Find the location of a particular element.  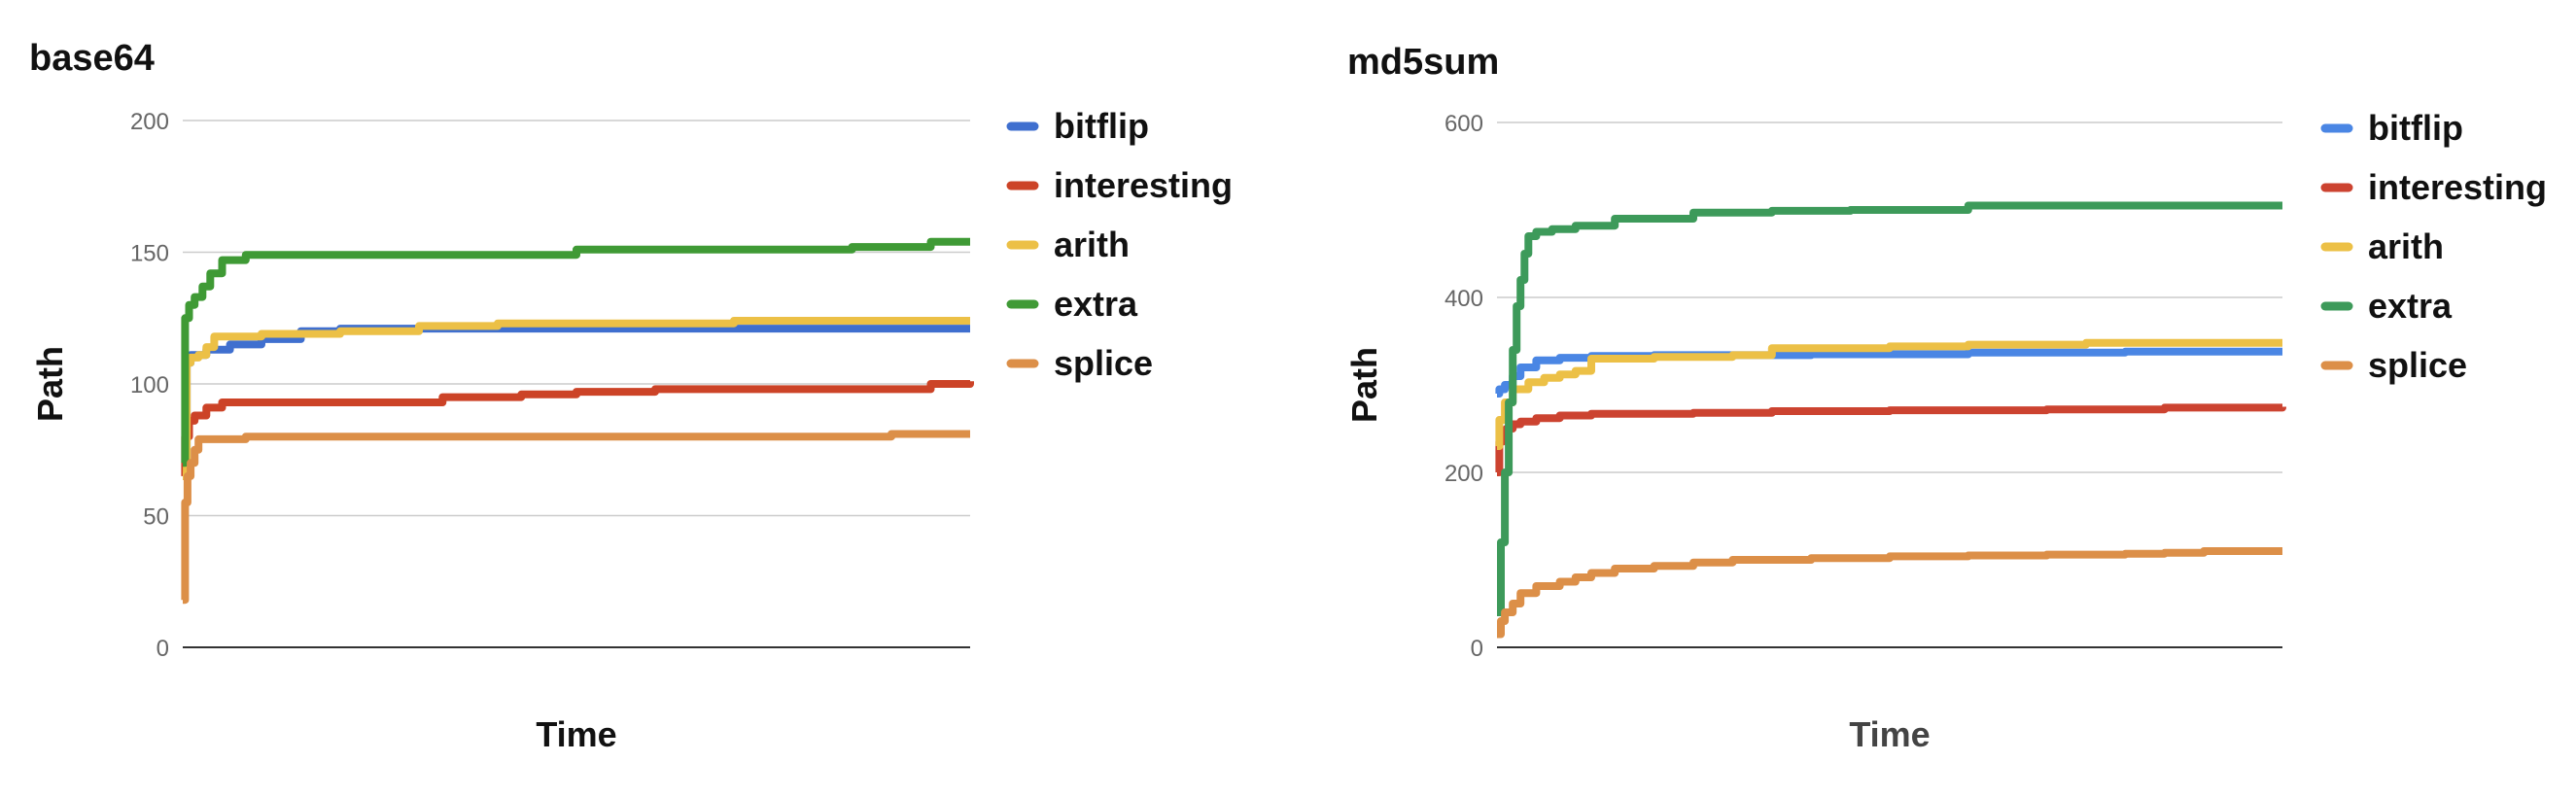

y-tick-label: 100 is located at coordinates (149, 385).